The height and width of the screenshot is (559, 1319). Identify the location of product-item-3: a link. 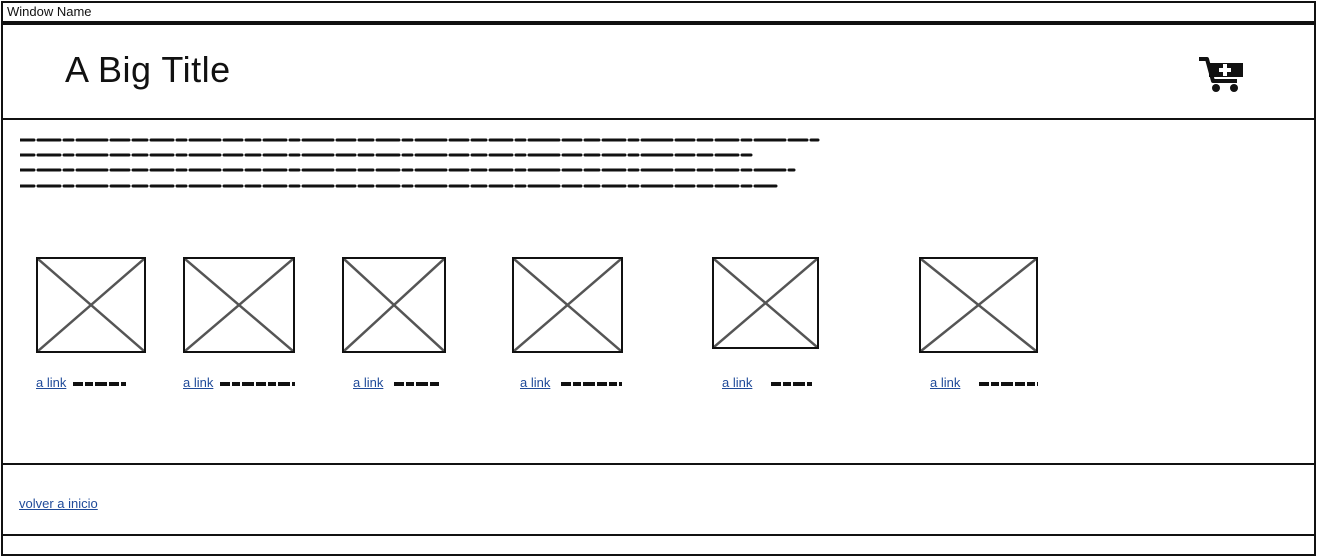
(394, 323).